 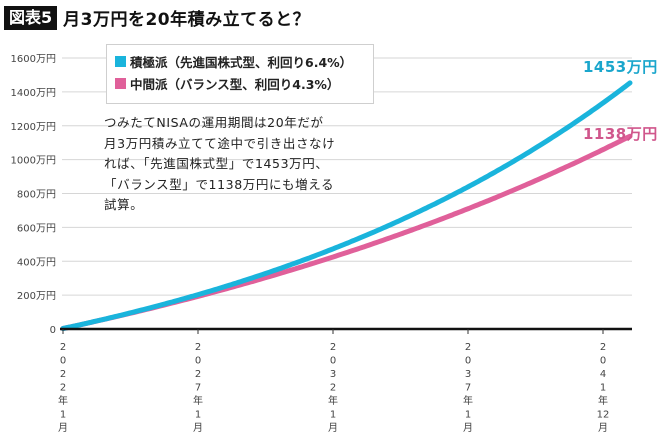 I want to click on legend: 積極派（先進国株式型、利回り6.4%） 中間派（バランス型、利回り4.3%）, so click(x=240, y=74).